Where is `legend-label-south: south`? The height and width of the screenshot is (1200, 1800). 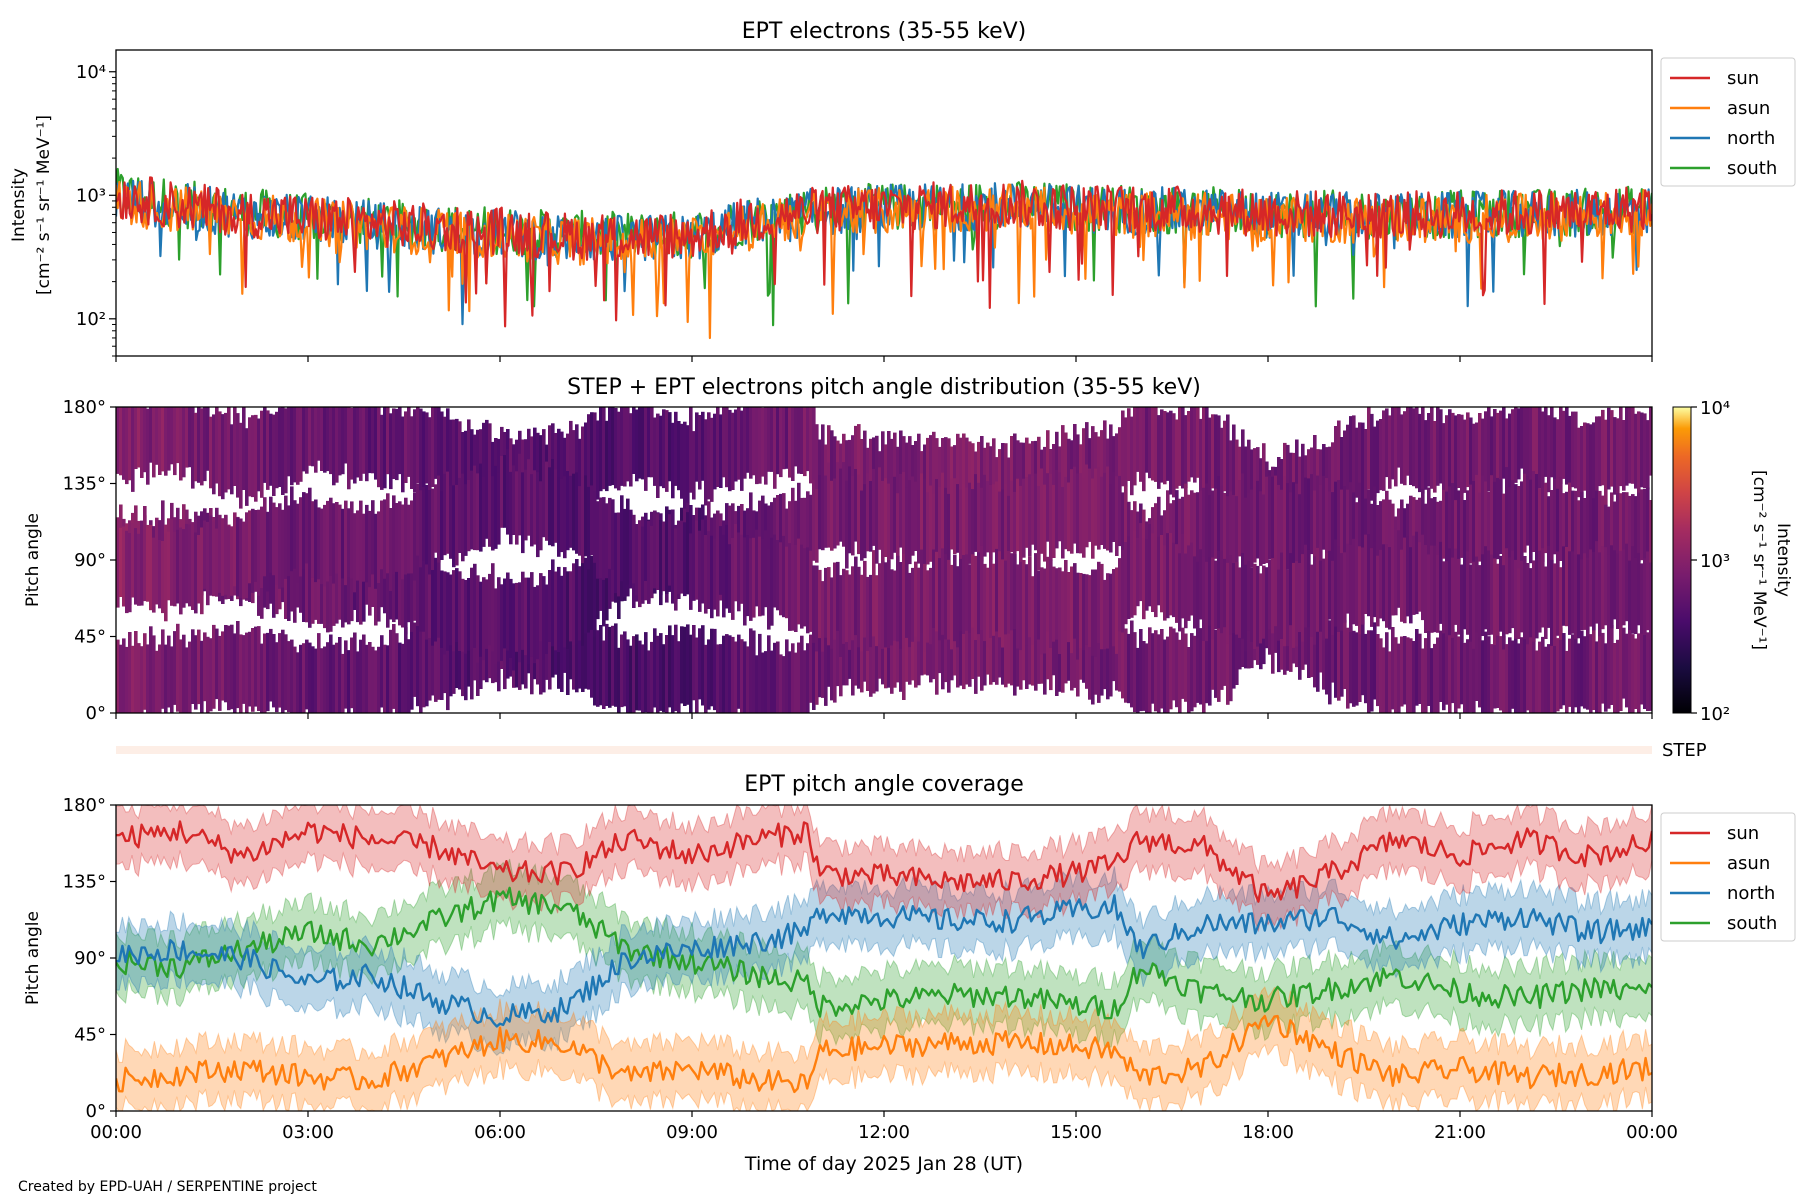 legend-label-south: south is located at coordinates (1752, 923).